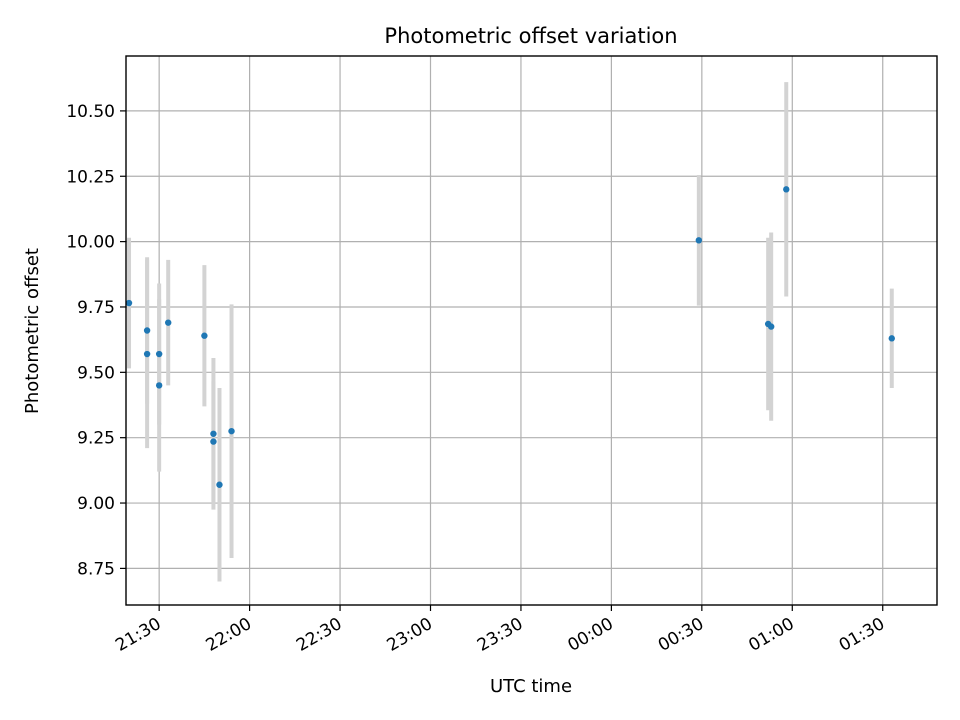  Describe the element at coordinates (90, 112) in the screenshot. I see `y-tick-label: 10.50` at that location.